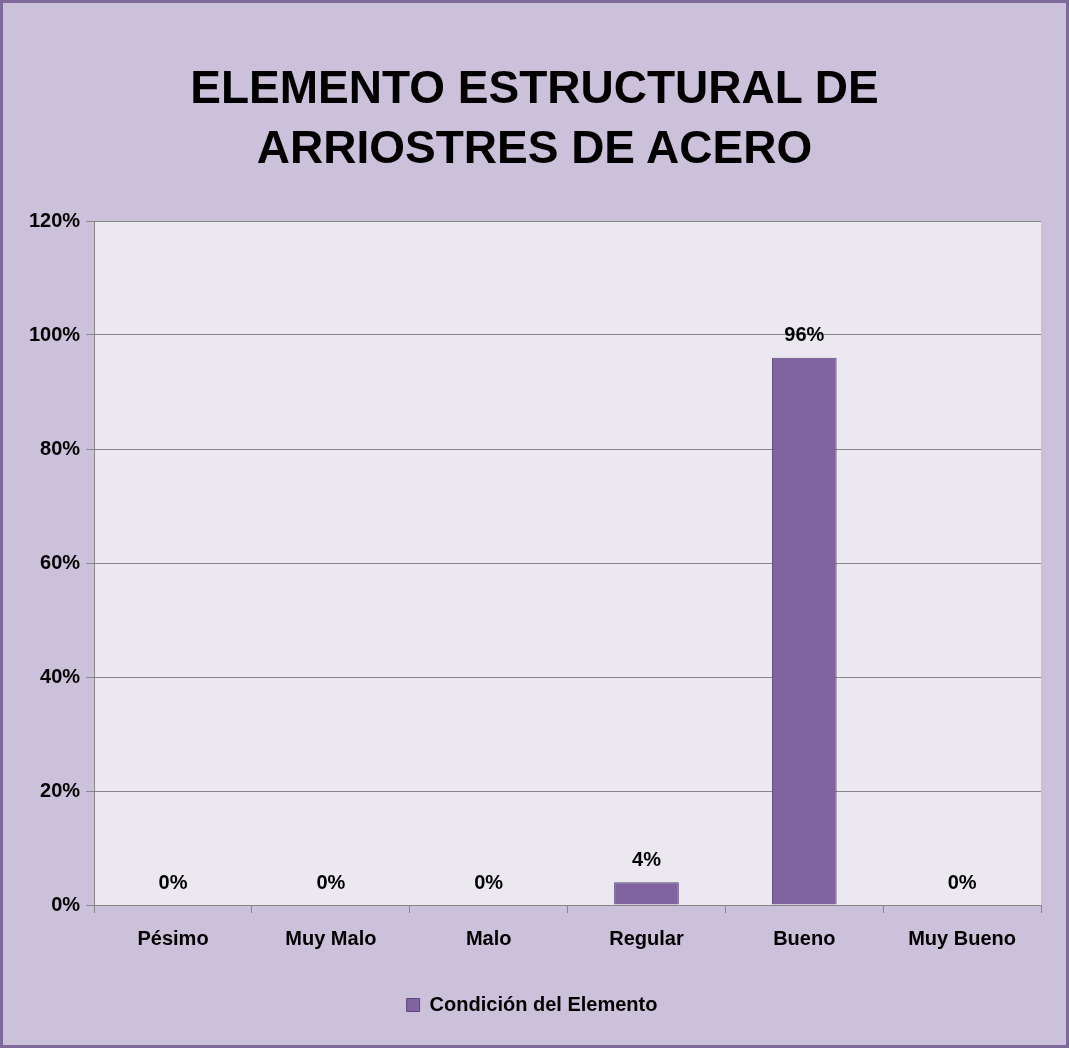 This screenshot has width=1069, height=1048. Describe the element at coordinates (543, 1003) in the screenshot. I see `legend-label: Condición del Elemento` at that location.